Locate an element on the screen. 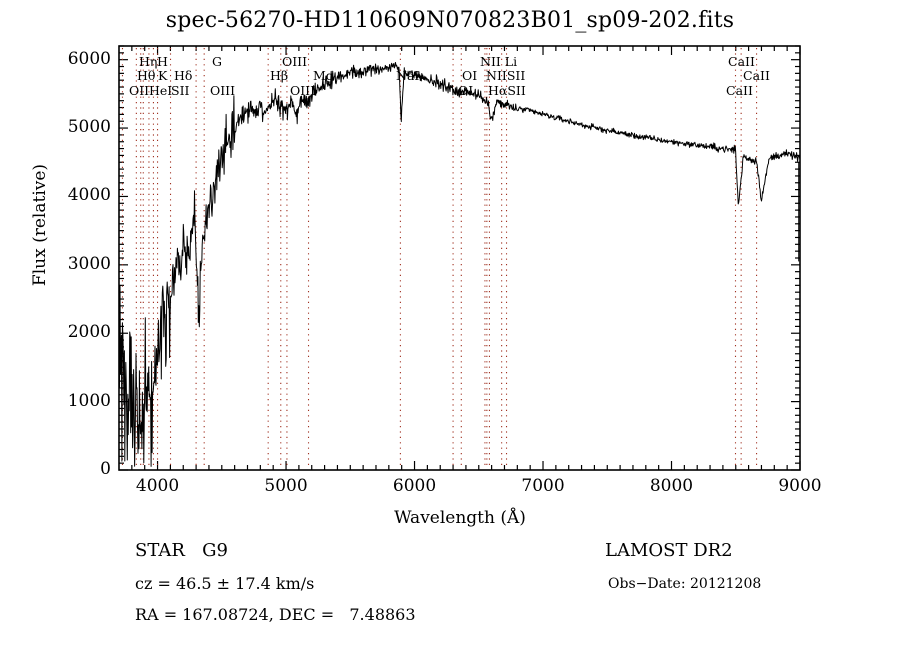 This screenshot has width=900, height=650. spectral-line-label: NIISII is located at coordinates (506, 75).